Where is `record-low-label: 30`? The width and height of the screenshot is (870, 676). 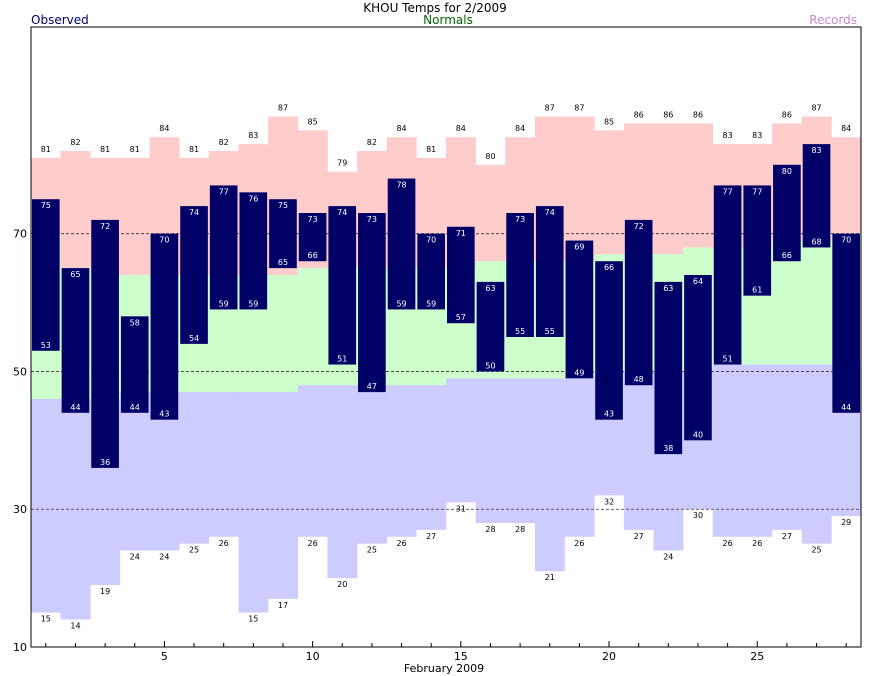 record-low-label: 30 is located at coordinates (698, 515).